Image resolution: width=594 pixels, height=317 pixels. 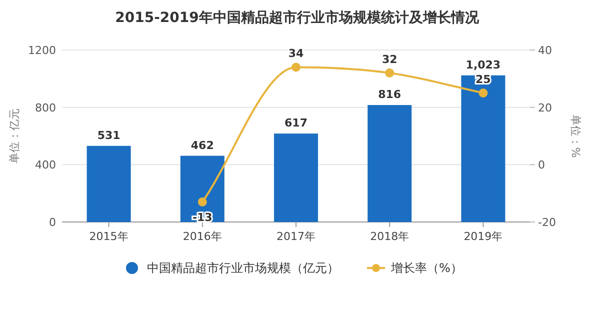 I want to click on y-tick-label: 400, so click(x=45, y=165).